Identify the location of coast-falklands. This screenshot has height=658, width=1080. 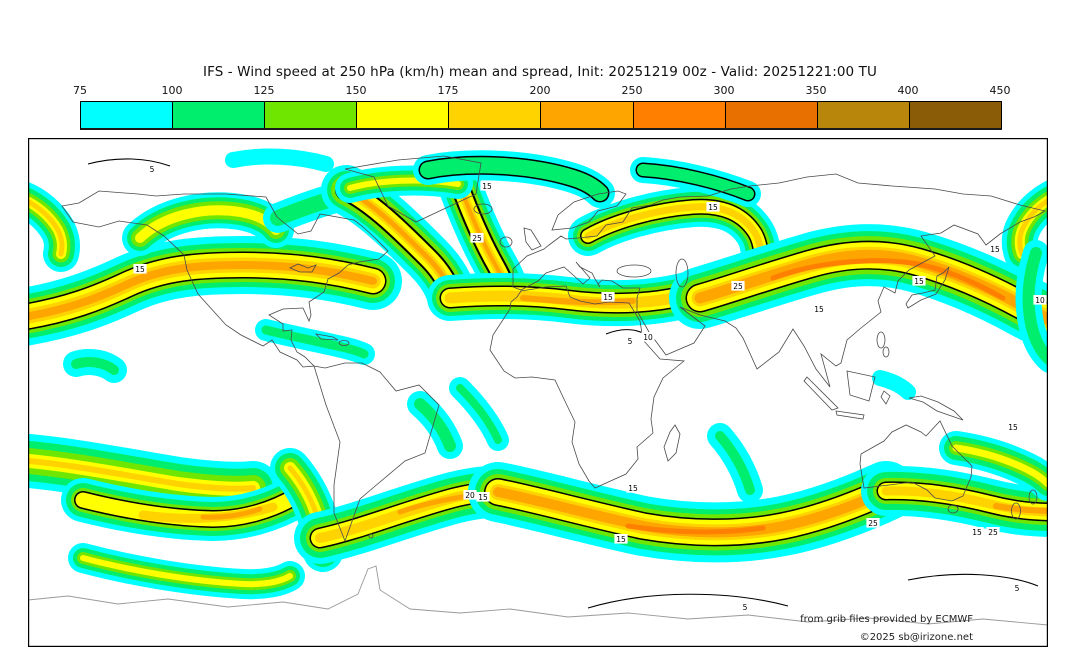
(371, 536).